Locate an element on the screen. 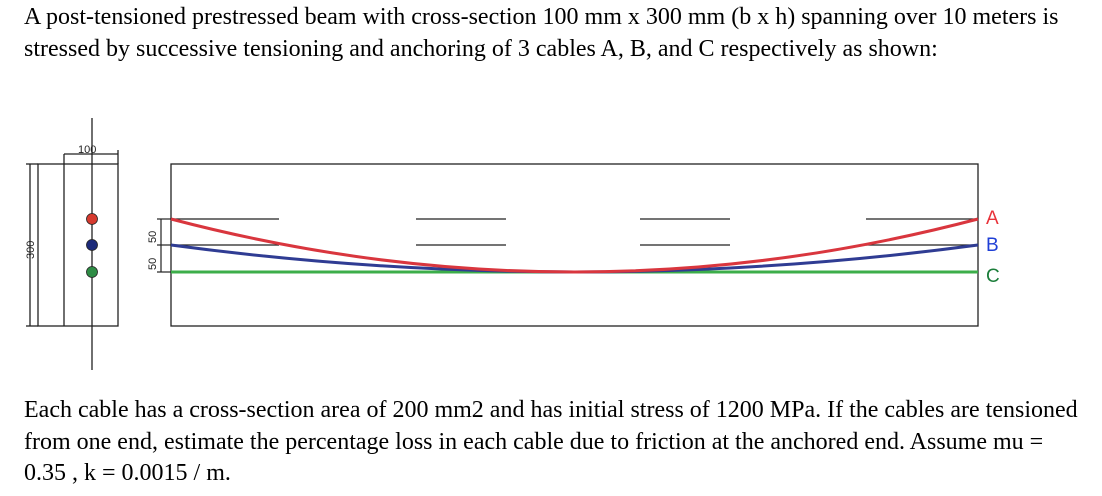 The image size is (1102, 496). cable-c-dot is located at coordinates (92, 272).